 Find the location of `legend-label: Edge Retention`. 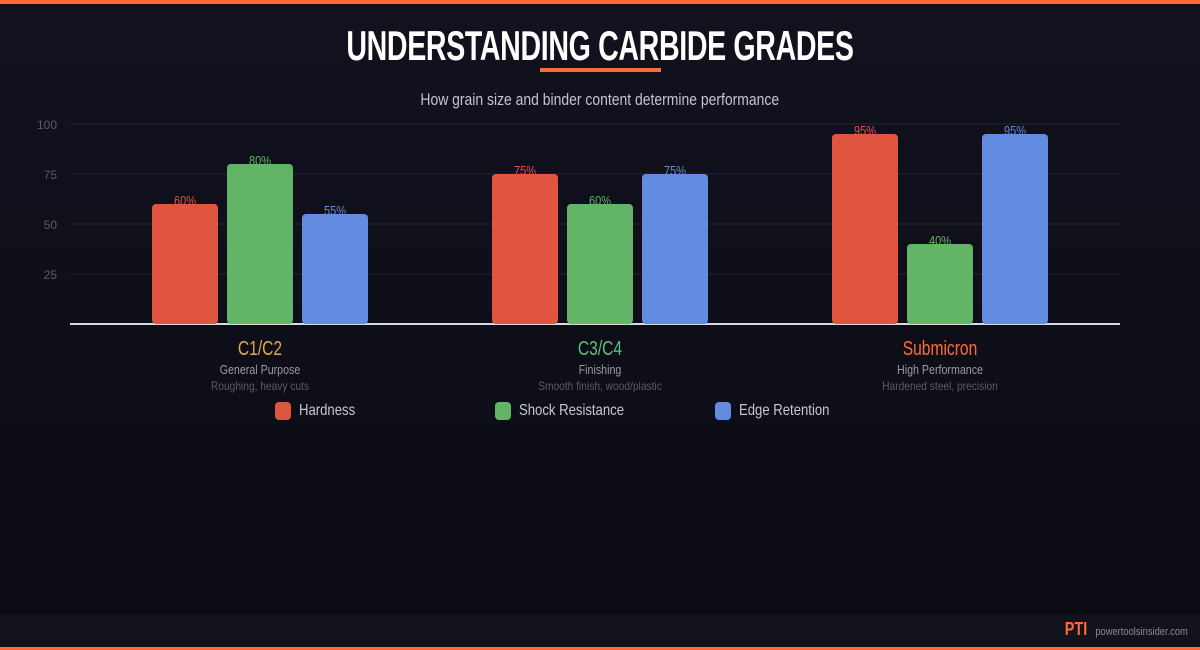

legend-label: Edge Retention is located at coordinates (784, 410).